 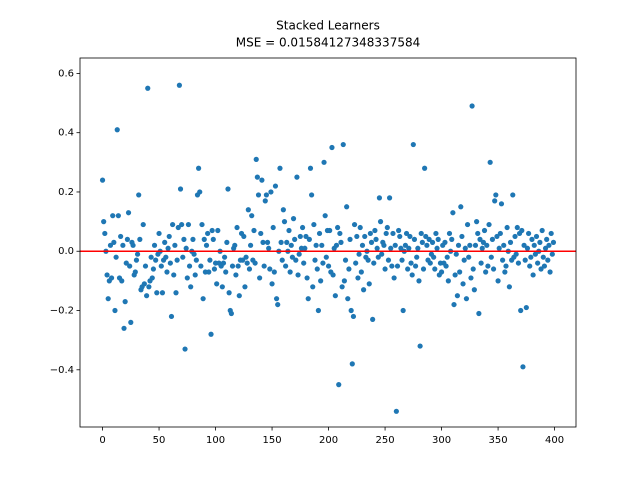 What do you see at coordinates (385, 440) in the screenshot?
I see `x-tick-label: 250` at bounding box center [385, 440].